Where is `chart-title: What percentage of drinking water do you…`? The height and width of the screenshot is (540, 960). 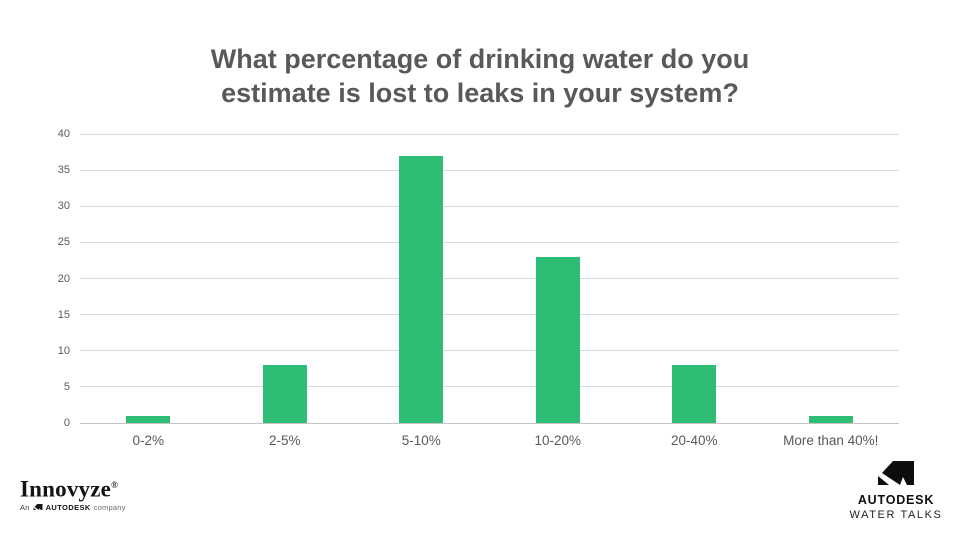 chart-title: What percentage of drinking water do you… is located at coordinates (480, 76).